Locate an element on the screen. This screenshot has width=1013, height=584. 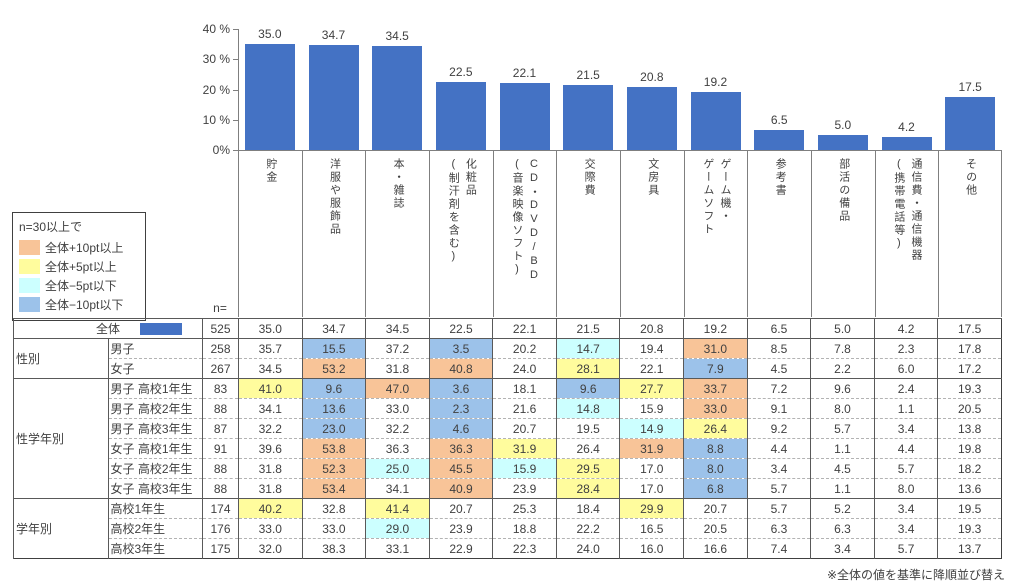
legend-item-p10: 全体+10pt以上 is located at coordinates (79, 247).